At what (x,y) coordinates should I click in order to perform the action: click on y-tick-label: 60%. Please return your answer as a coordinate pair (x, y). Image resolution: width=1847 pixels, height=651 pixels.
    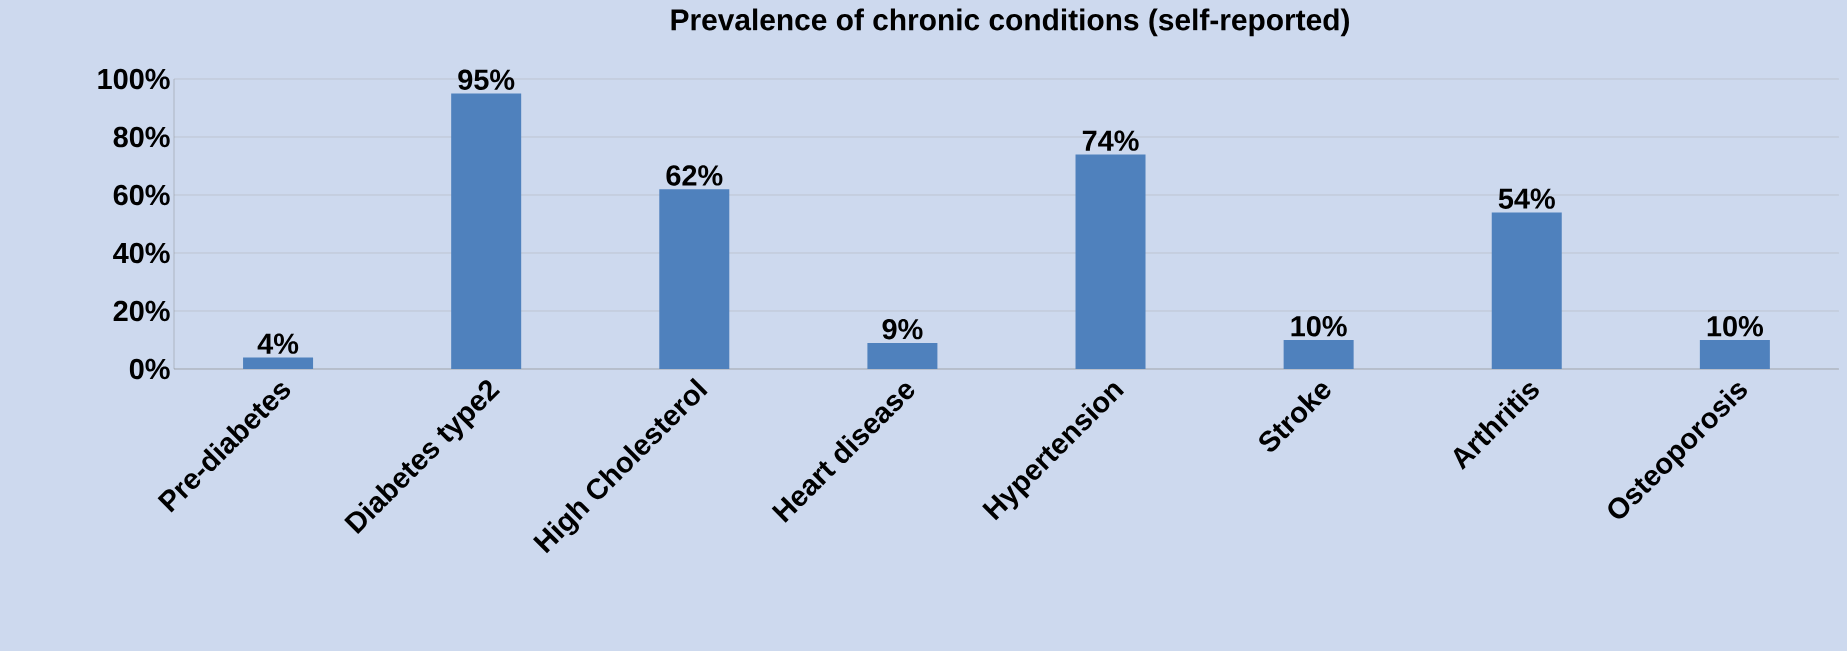
    Looking at the image, I should click on (141, 195).